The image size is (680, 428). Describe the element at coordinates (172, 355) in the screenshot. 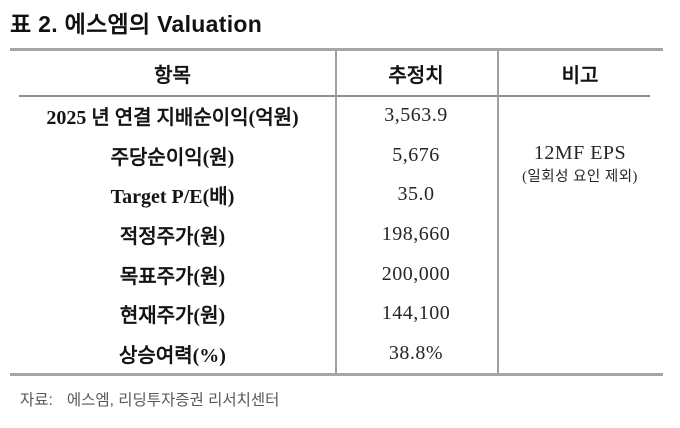

I see `row-label: 상승여력(%)` at that location.